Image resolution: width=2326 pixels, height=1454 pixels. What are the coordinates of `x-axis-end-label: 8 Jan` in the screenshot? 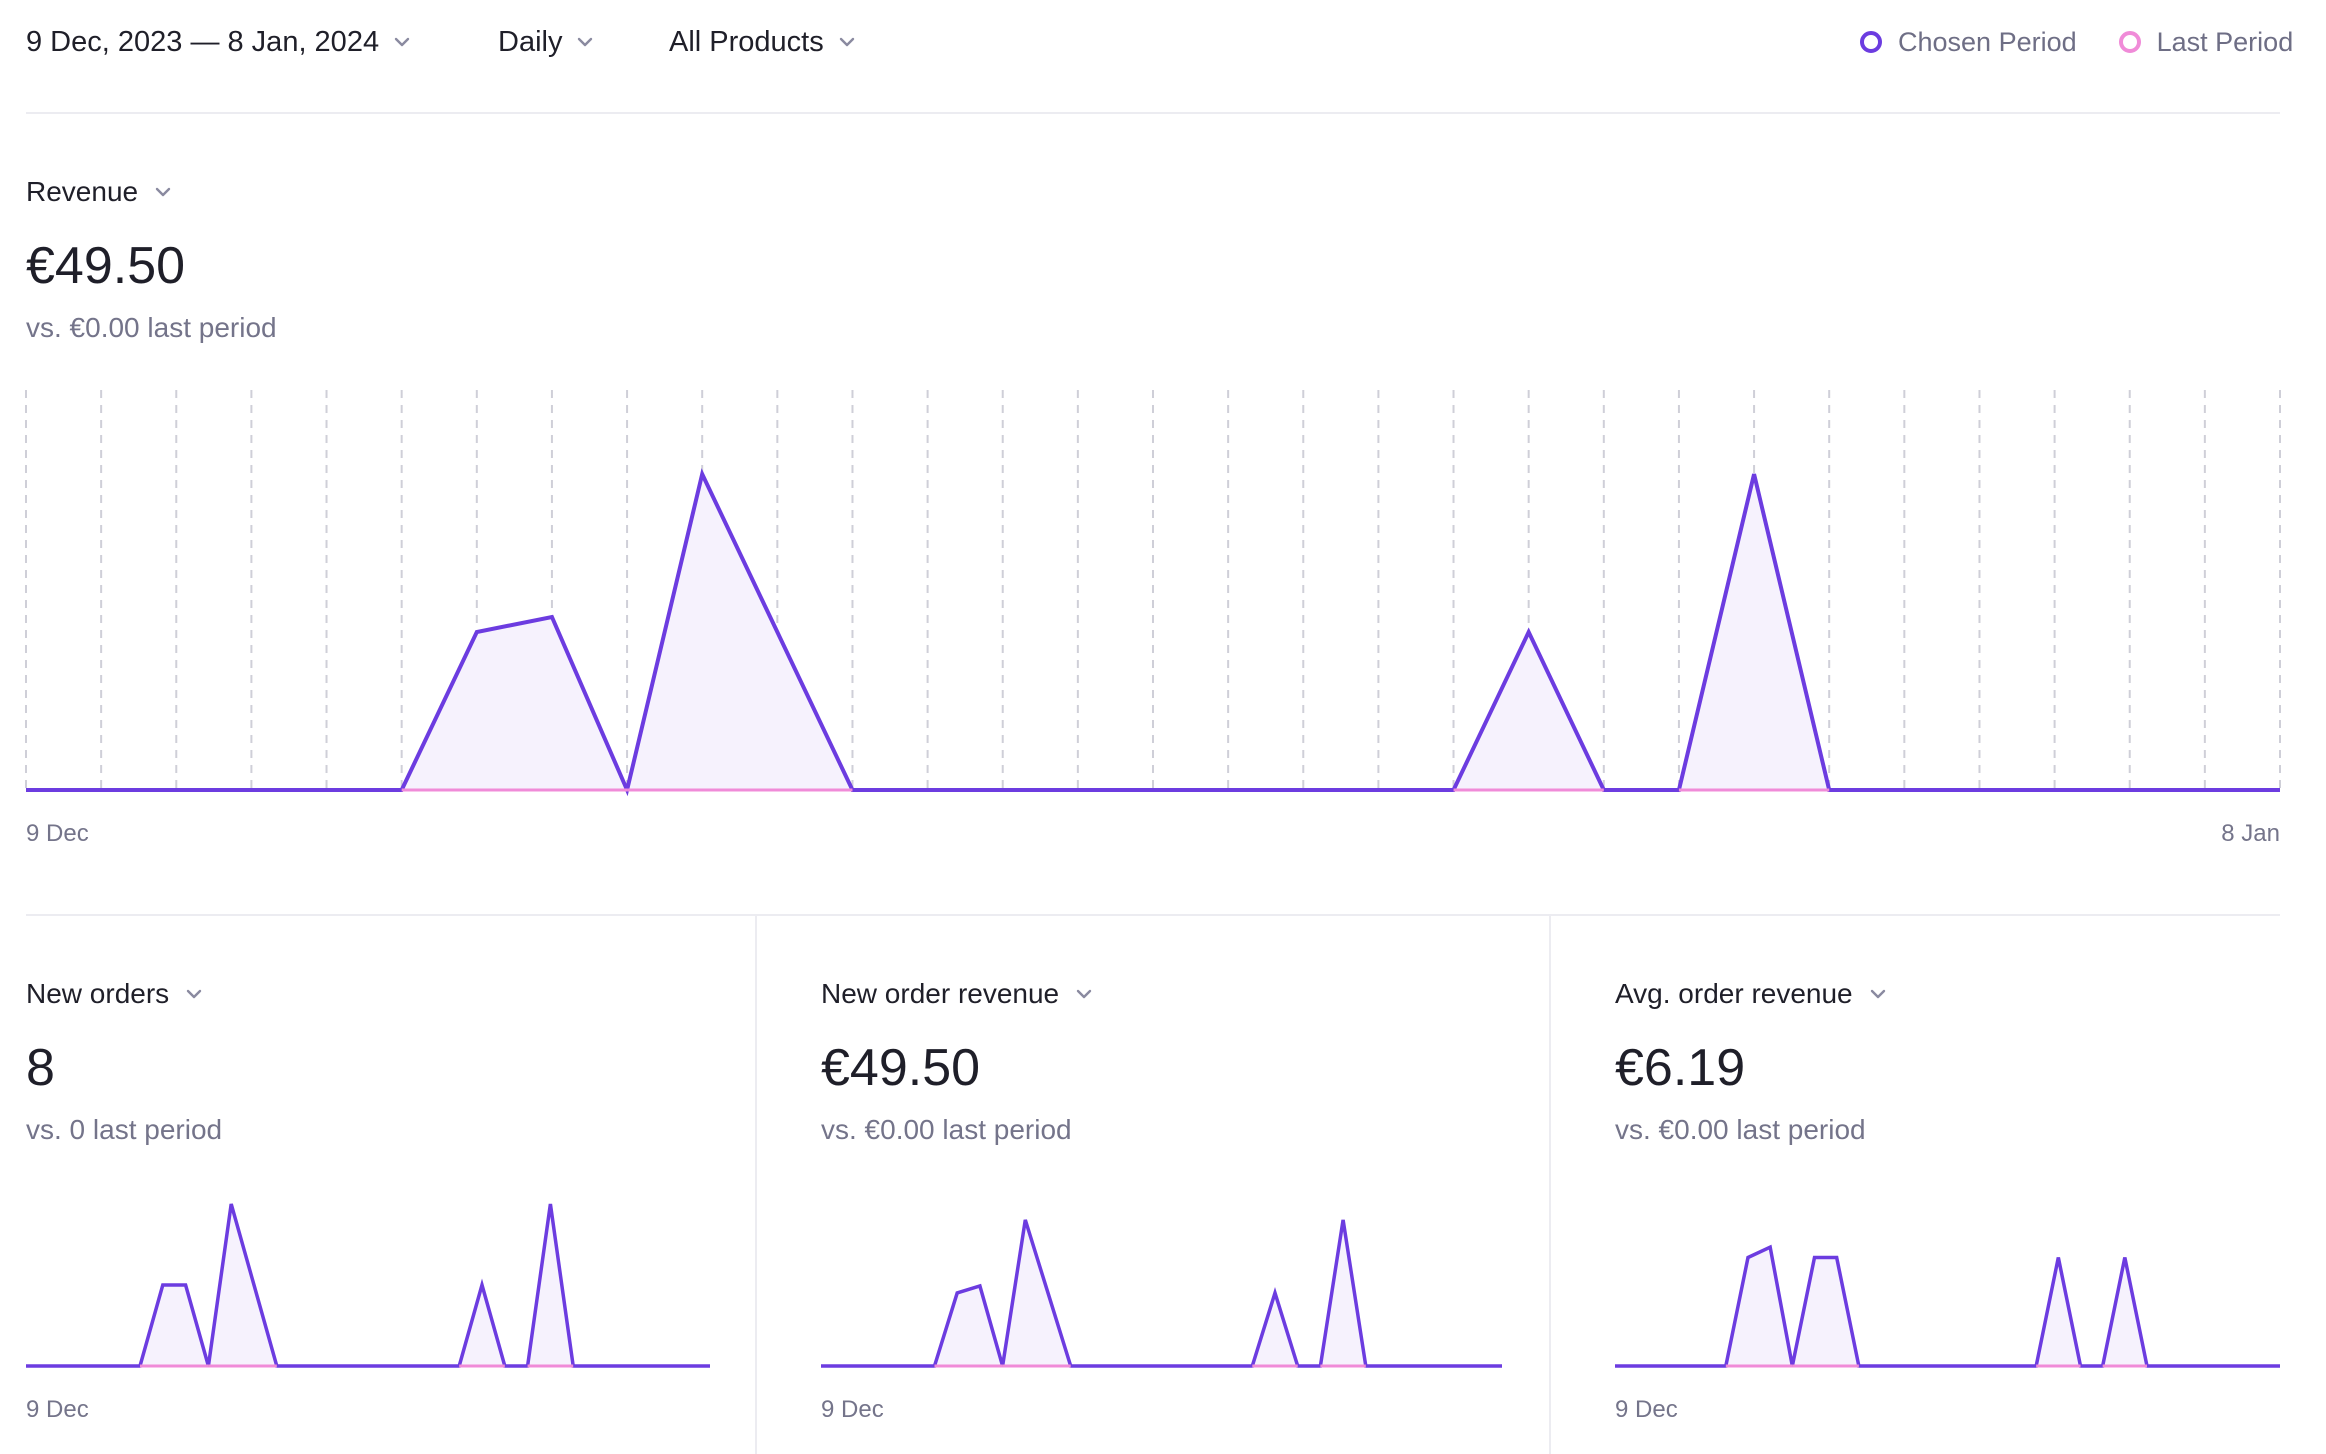 It's located at (2250, 833).